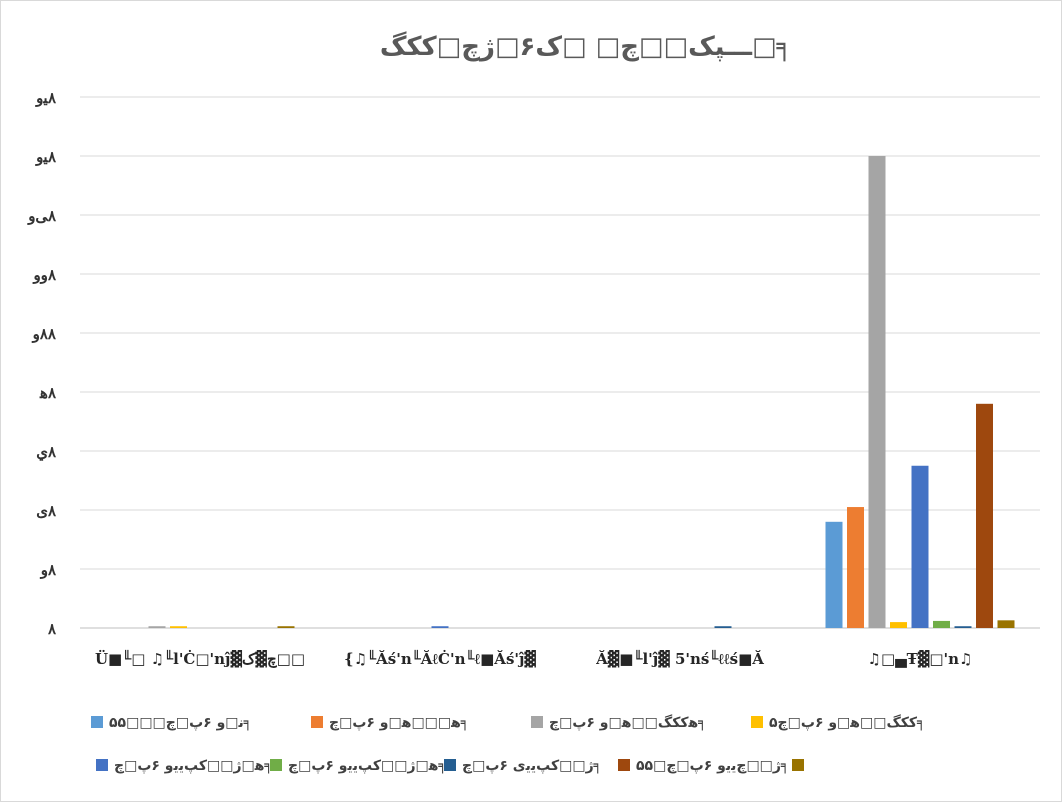 This screenshot has height=802, width=1062. Describe the element at coordinates (180, 723) in the screenshot. I see `legend-label: ۵۵□□□ﻧ□و ۶پ□چ╕` at that location.